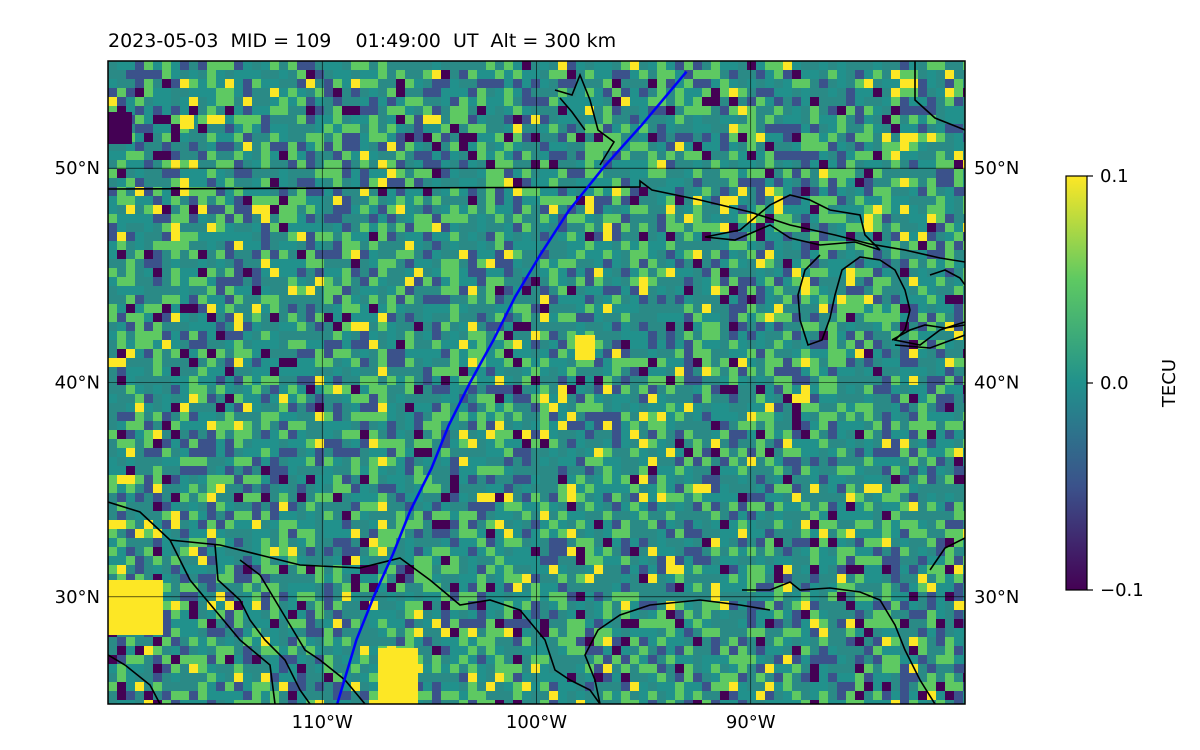  Describe the element at coordinates (1122, 590) in the screenshot. I see `colorbar-tick-label: −0.1` at that location.